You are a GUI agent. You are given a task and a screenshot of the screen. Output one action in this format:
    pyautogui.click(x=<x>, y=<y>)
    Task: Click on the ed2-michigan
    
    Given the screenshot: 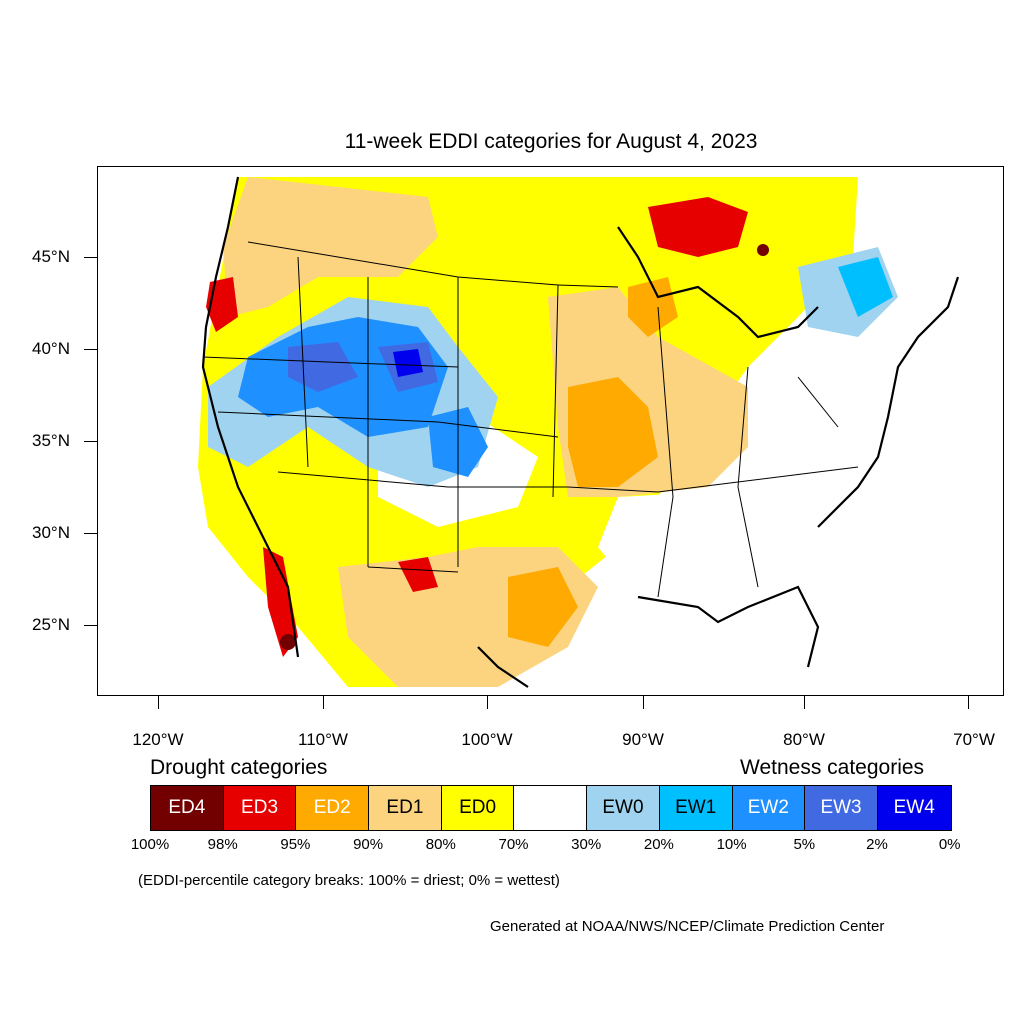 What is the action you would take?
    pyautogui.click(x=653, y=307)
    